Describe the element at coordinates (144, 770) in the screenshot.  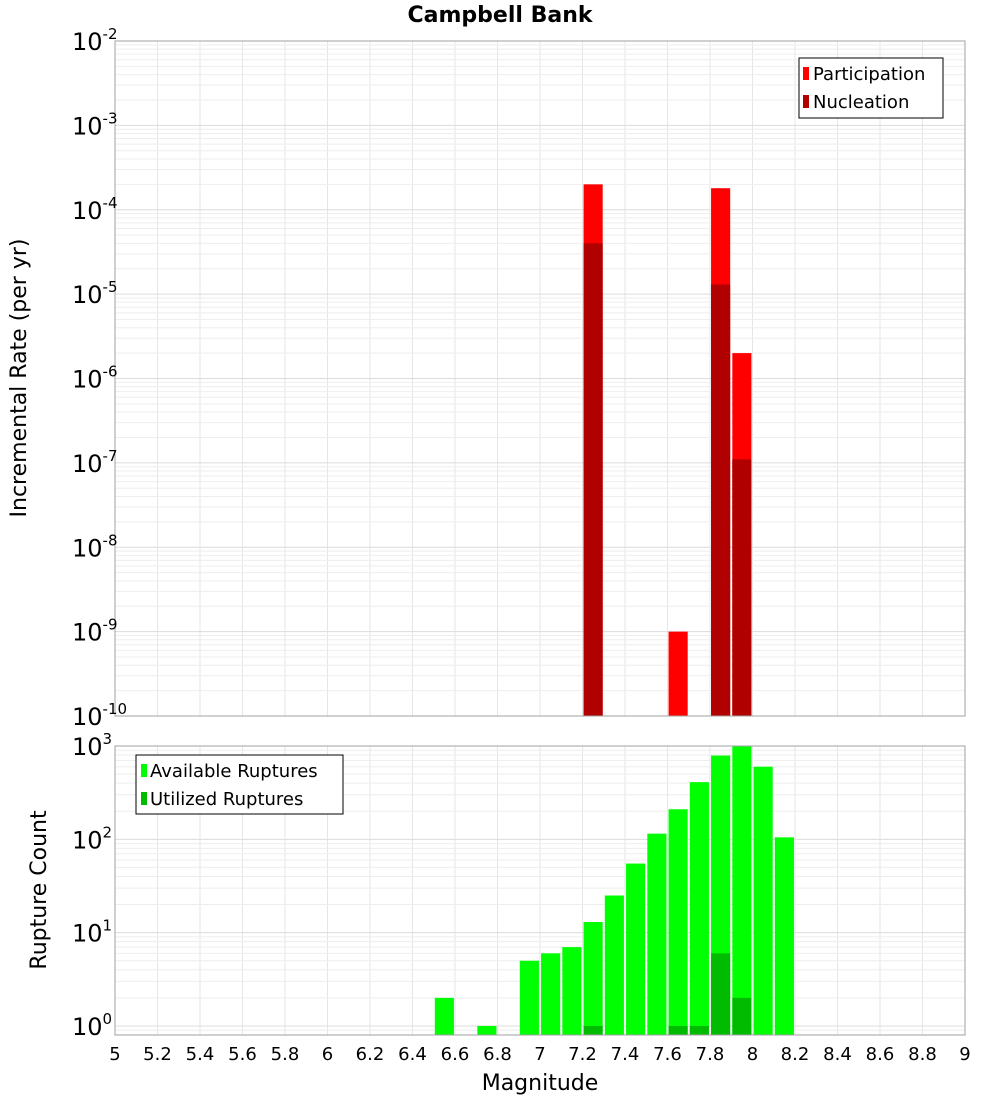
I see `legend-swatch-available` at that location.